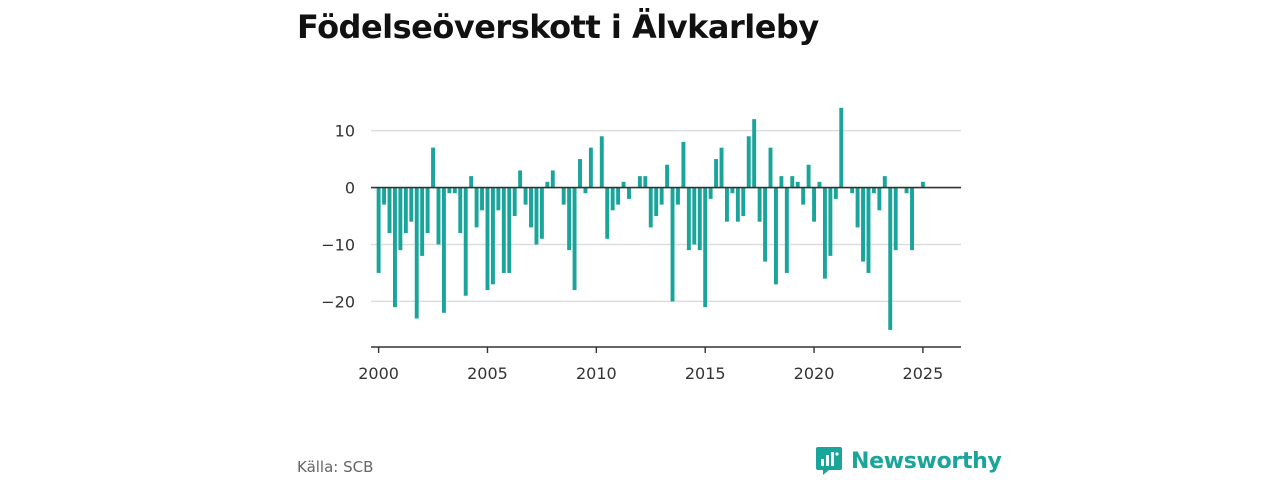 The image size is (1280, 480). What do you see at coordinates (338, 217) in the screenshot?
I see `y-tick-labels: 10 0 −10 −20` at bounding box center [338, 217].